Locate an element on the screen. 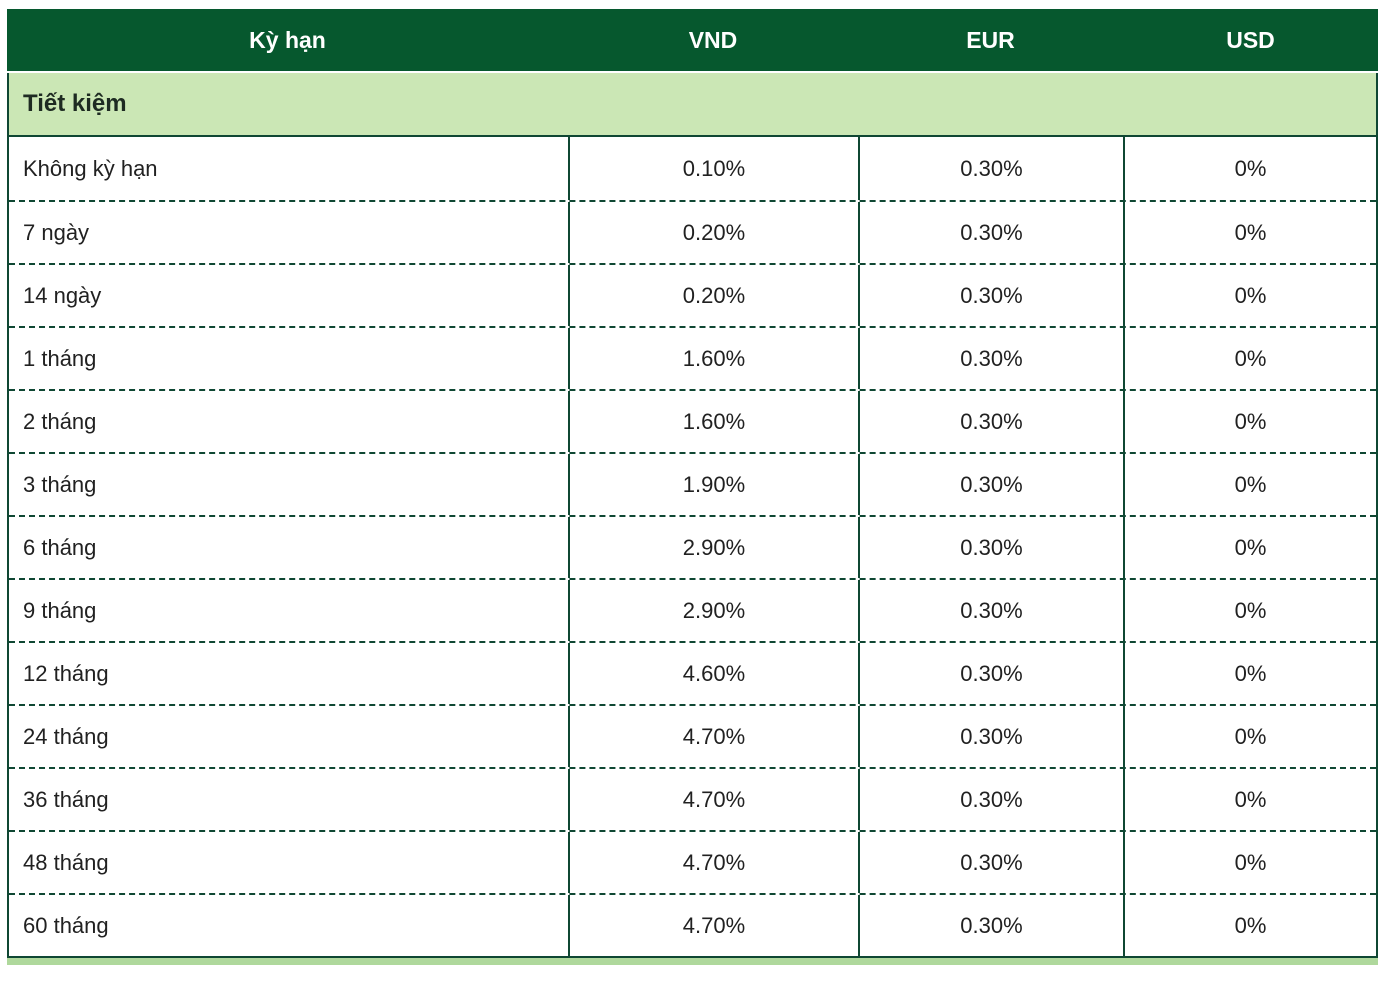  table-row: Không kỳ hạn 0.10% 0.30% 0% is located at coordinates (692, 168).